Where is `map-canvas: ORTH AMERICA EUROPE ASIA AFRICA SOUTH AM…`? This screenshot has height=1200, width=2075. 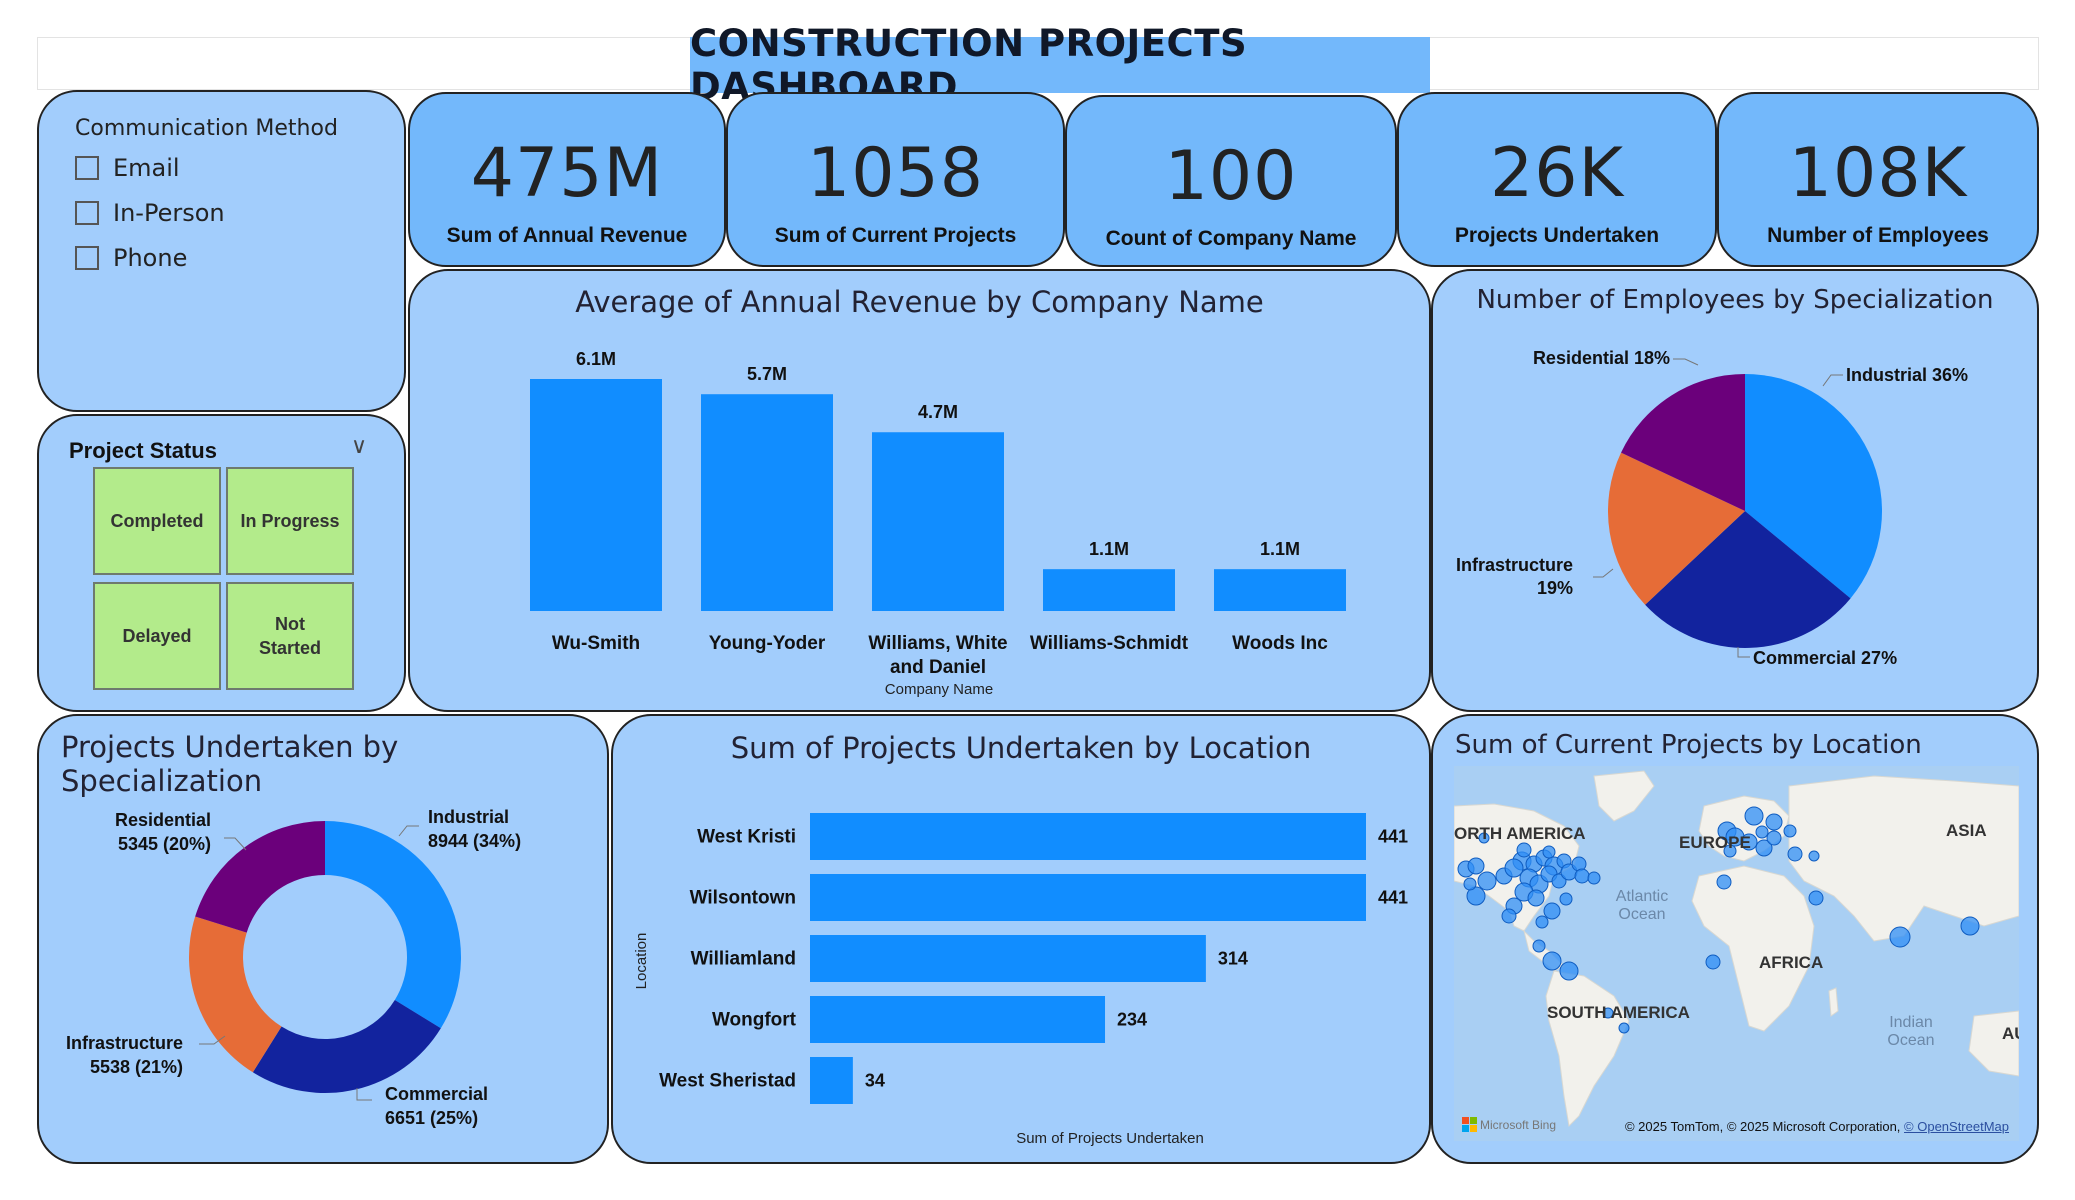
map-canvas: ORTH AMERICA EUROPE ASIA AFRICA SOUTH AM… is located at coordinates (1736, 953).